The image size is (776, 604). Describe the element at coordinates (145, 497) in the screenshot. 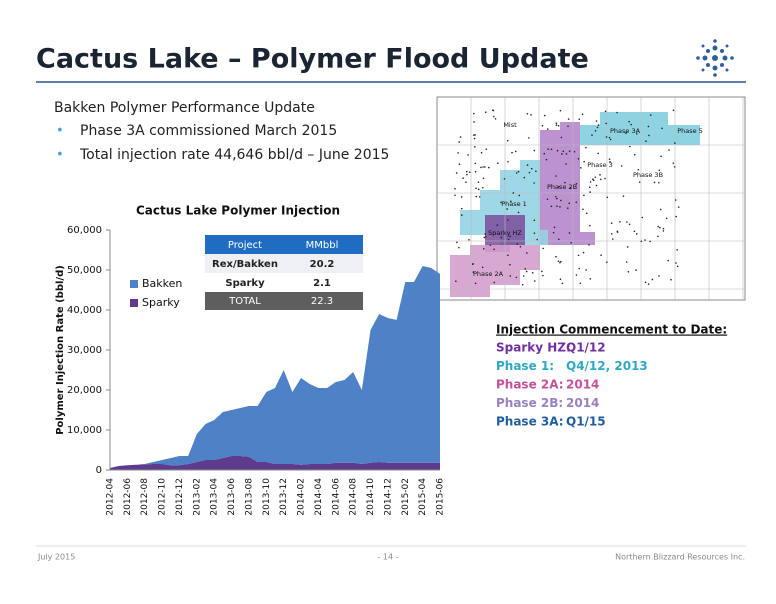

I see `x-tick-label: 2012-08` at that location.